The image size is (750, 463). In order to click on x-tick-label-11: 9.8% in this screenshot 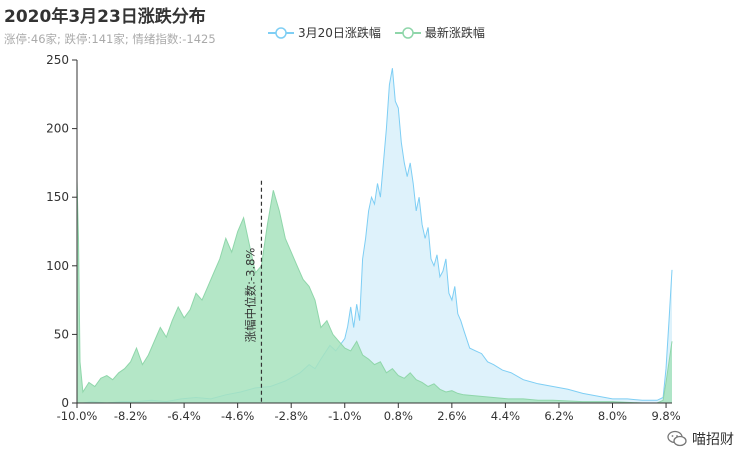, I will do `click(665, 416)`.